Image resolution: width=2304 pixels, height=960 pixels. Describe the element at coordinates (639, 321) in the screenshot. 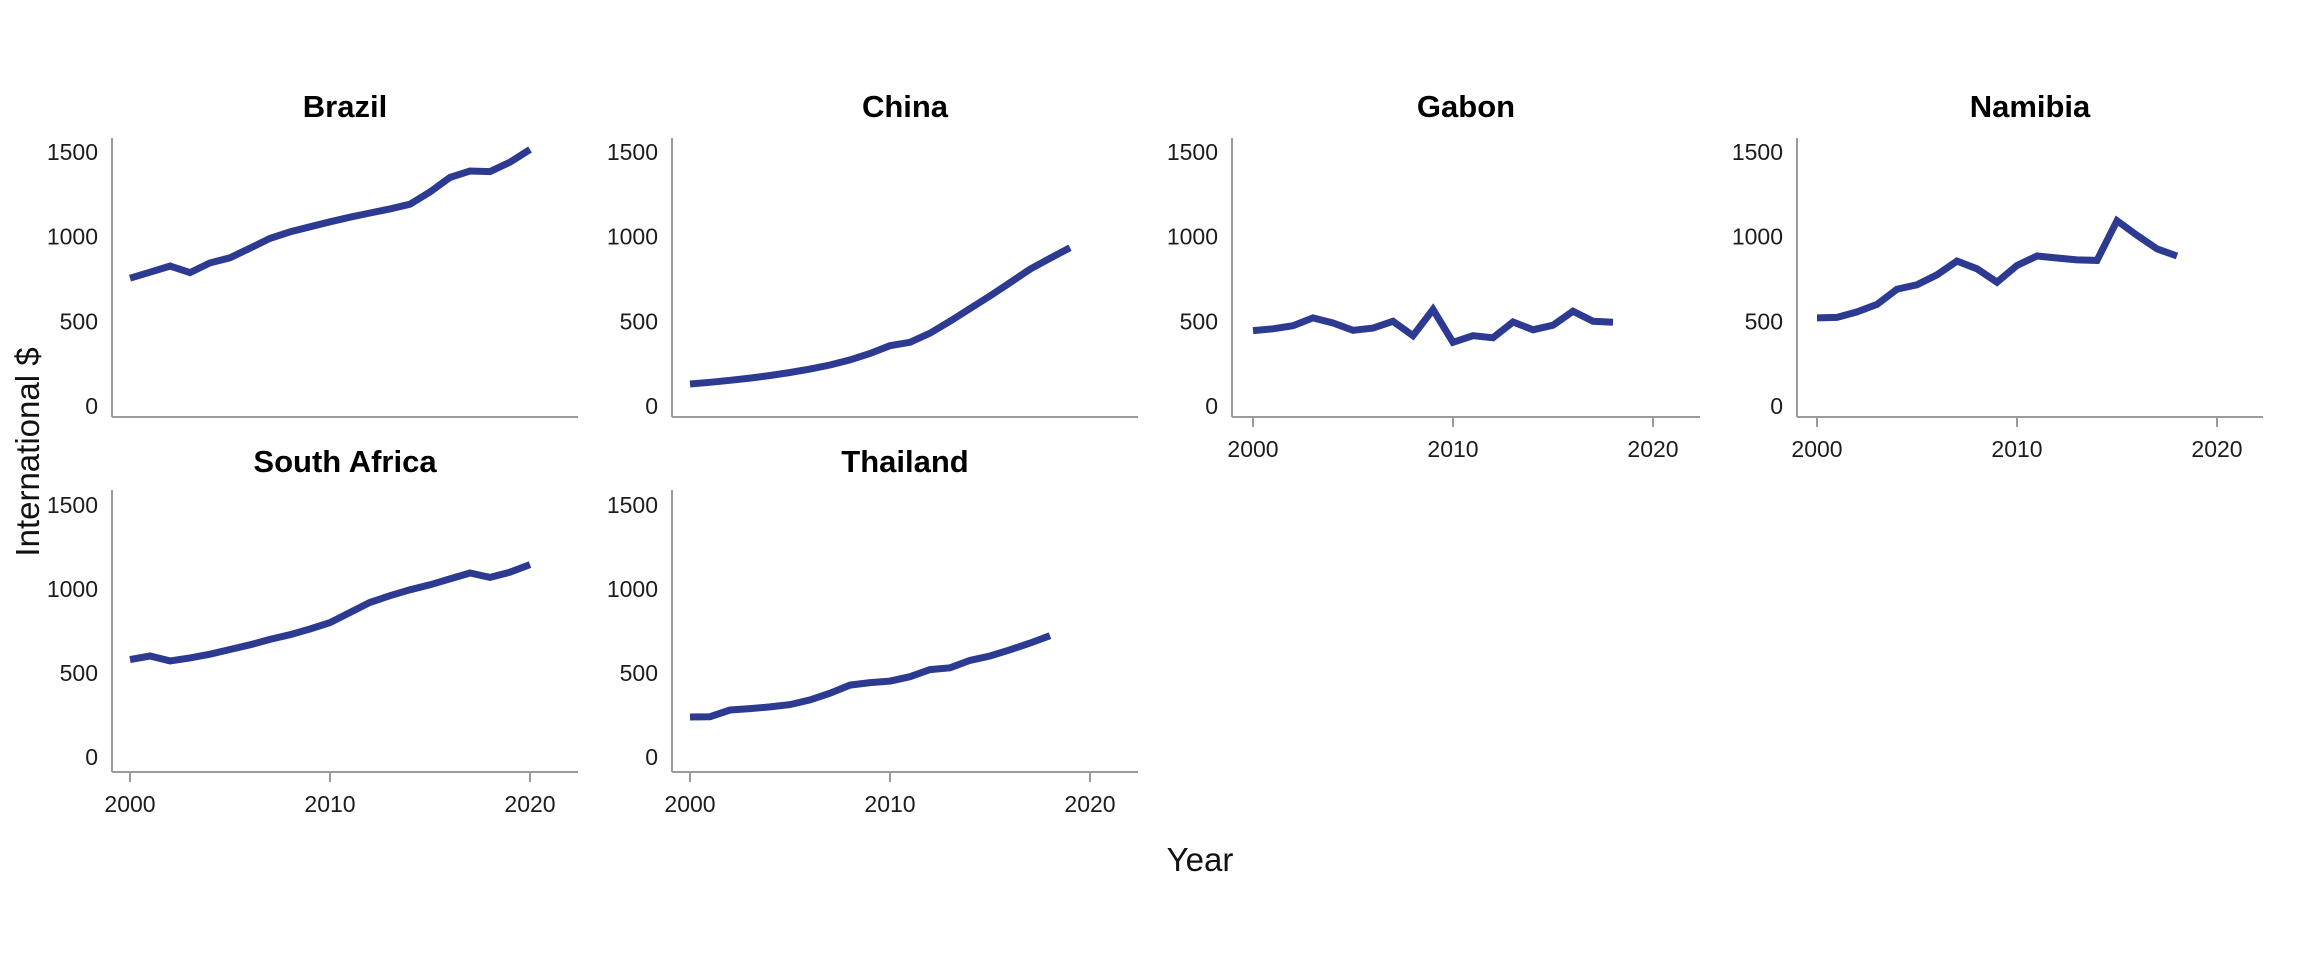

I see `y-tick-label-china: 500` at that location.